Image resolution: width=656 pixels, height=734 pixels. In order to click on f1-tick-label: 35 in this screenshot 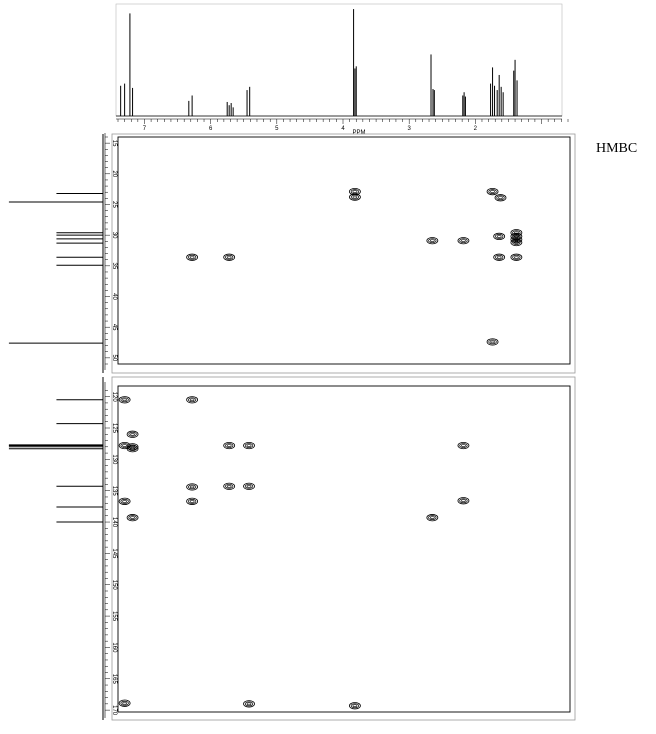, I will do `click(114, 265)`.